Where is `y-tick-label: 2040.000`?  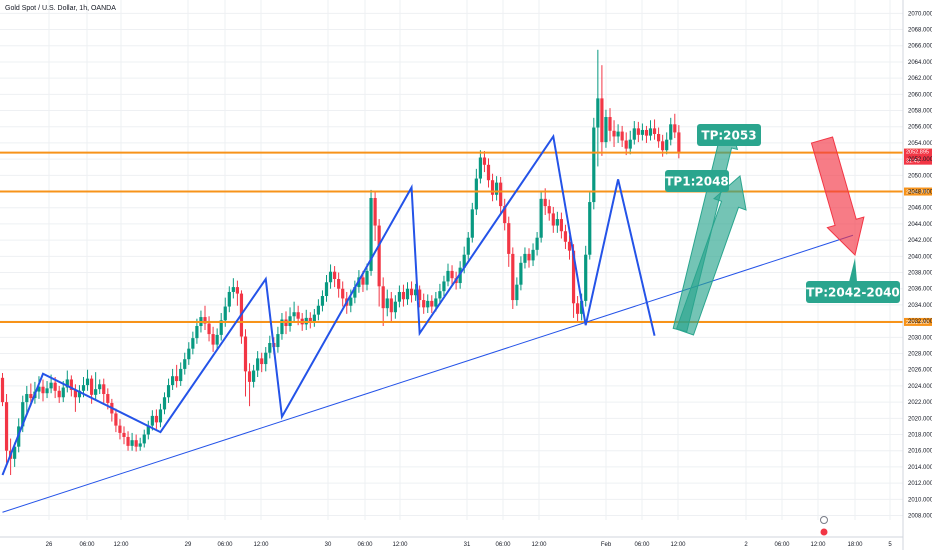 y-tick-label: 2040.000 is located at coordinates (920, 257).